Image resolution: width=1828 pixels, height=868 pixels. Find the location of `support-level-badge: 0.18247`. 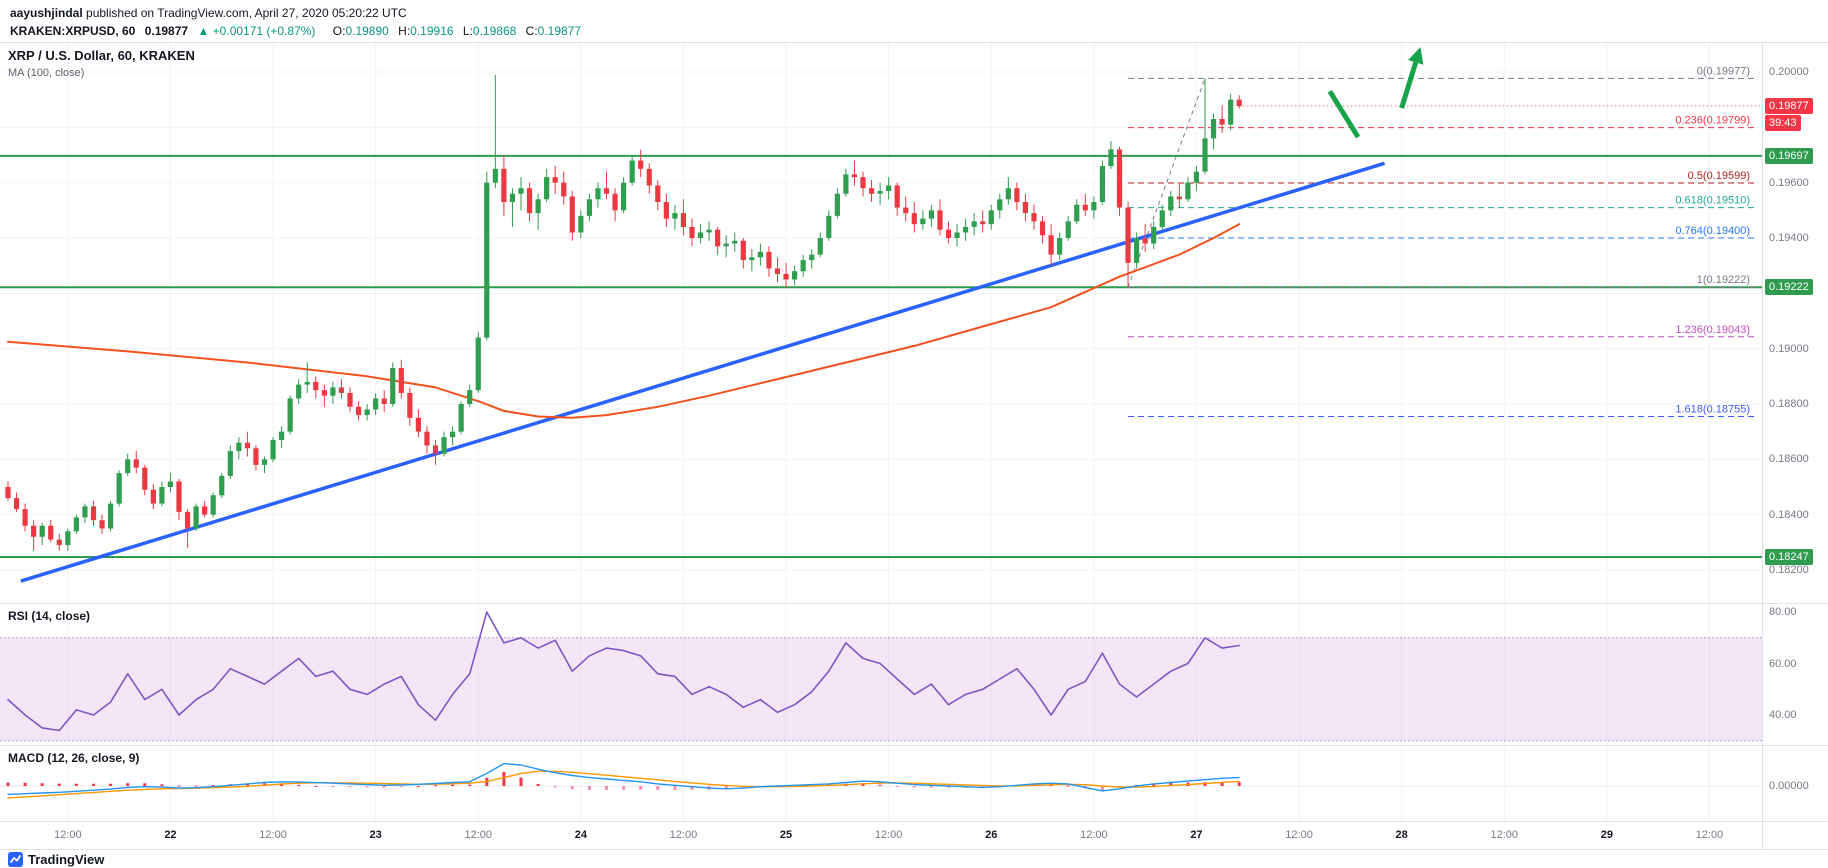

support-level-badge: 0.18247 is located at coordinates (1789, 556).